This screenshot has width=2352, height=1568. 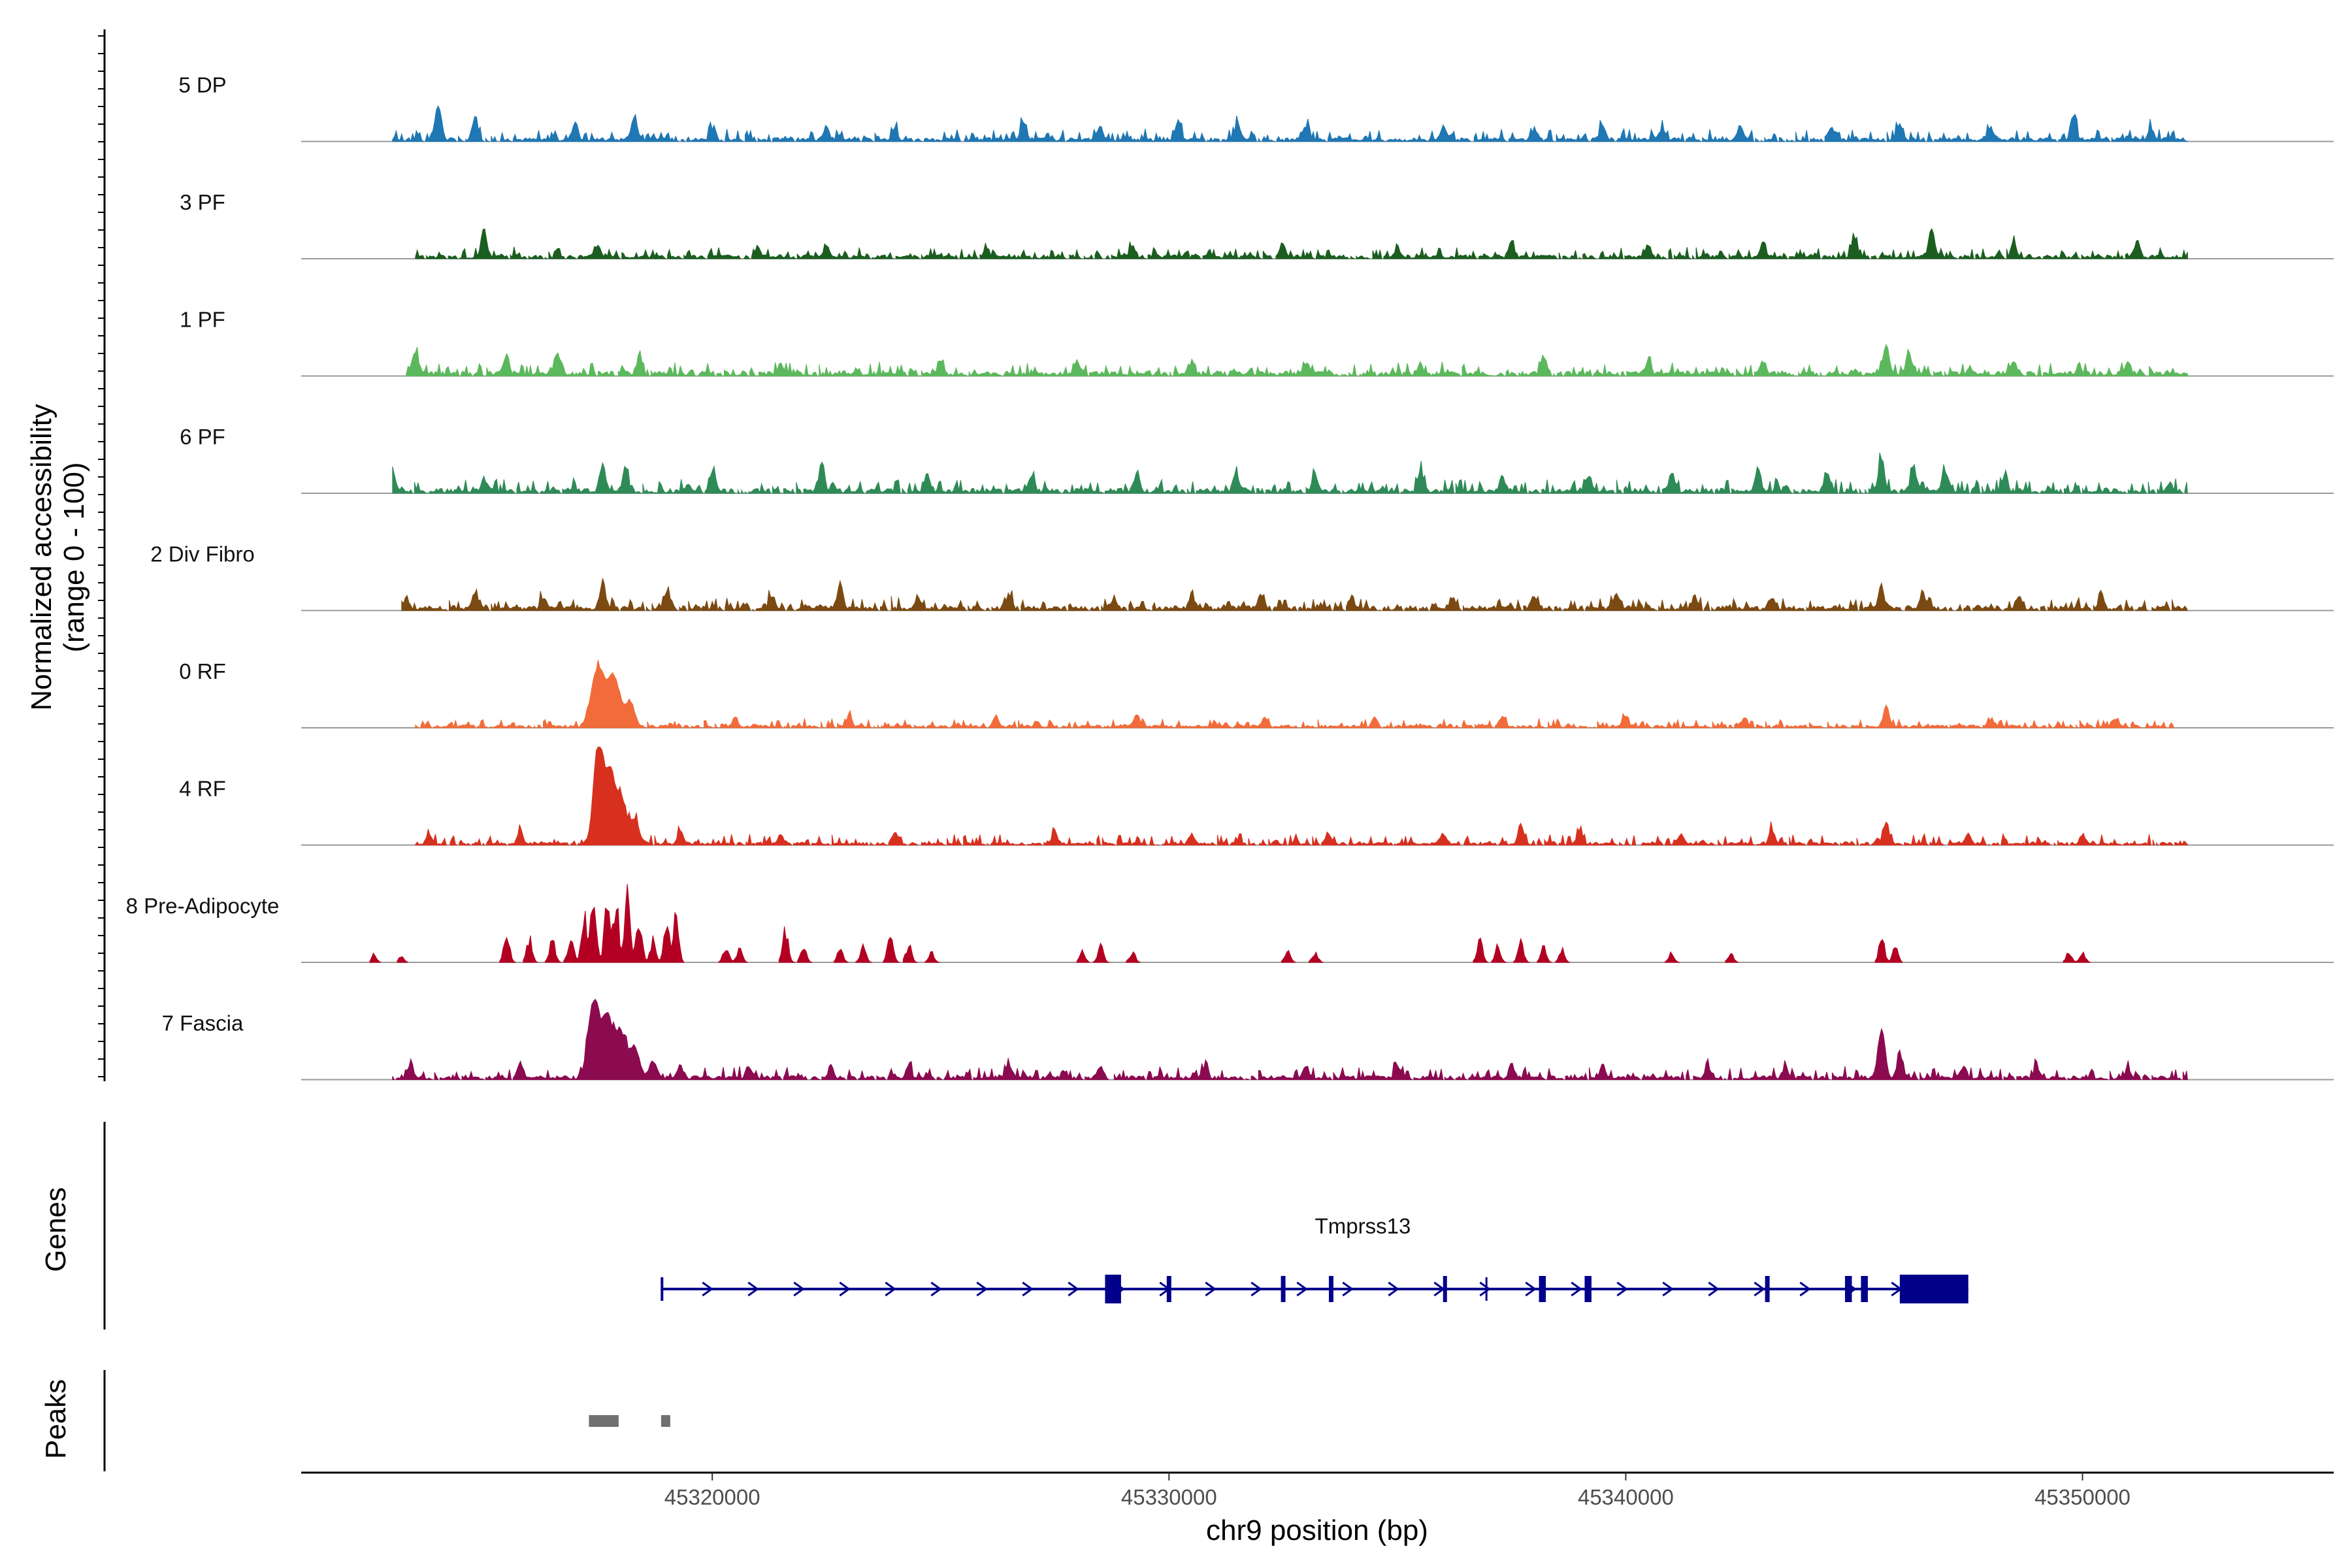 I want to click on track-8-pre-adipocyte: 8 Pre-Adipocyte, so click(x=1230, y=923).